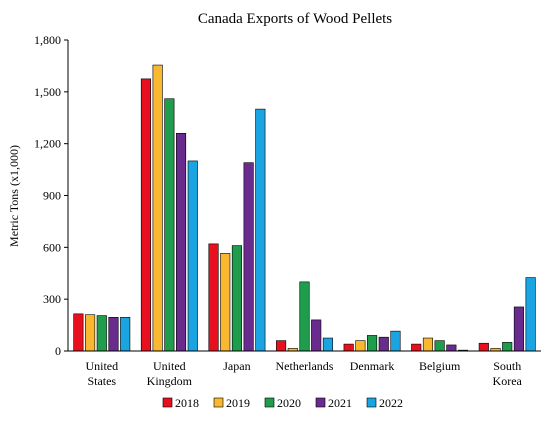 The image size is (547, 430). Describe the element at coordinates (371, 402) in the screenshot. I see `legend-swatch-2022` at that location.